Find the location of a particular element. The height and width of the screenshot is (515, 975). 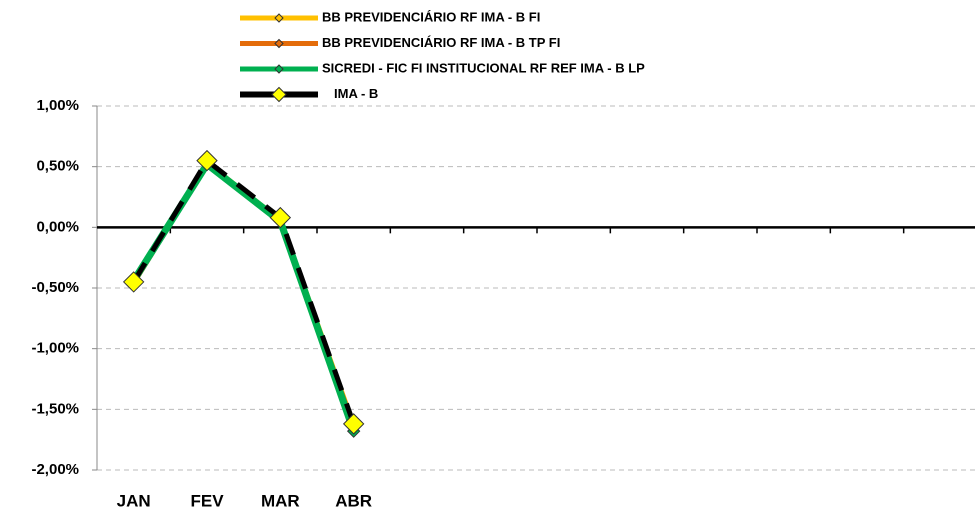

x-tick-label: JAN is located at coordinates (134, 500).